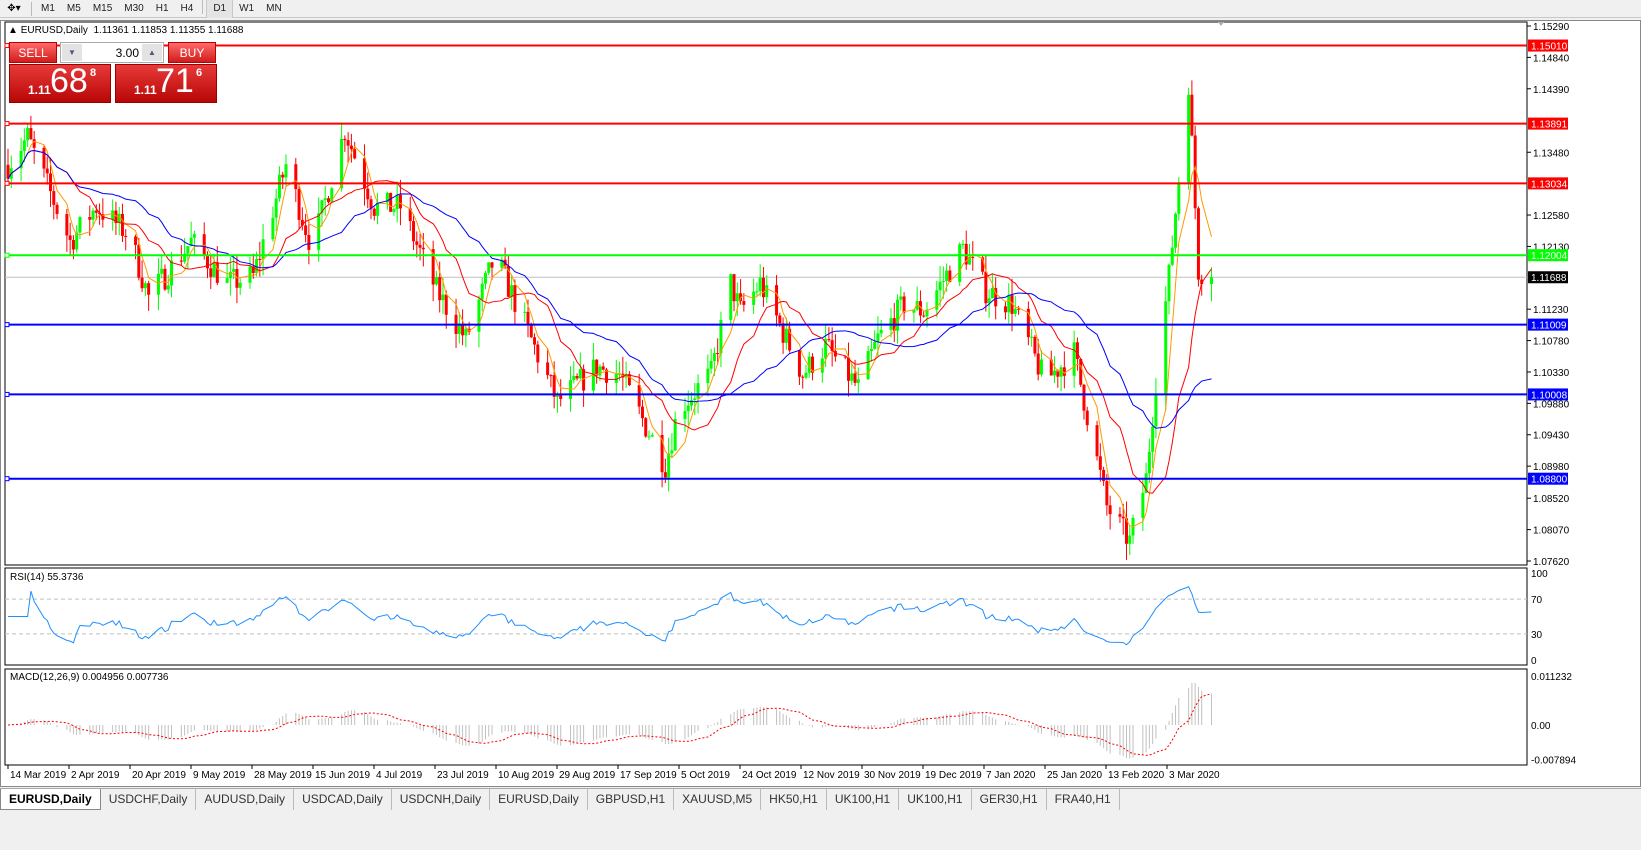 The height and width of the screenshot is (850, 1641). I want to click on timeframe-m30: M30, so click(134, 8).